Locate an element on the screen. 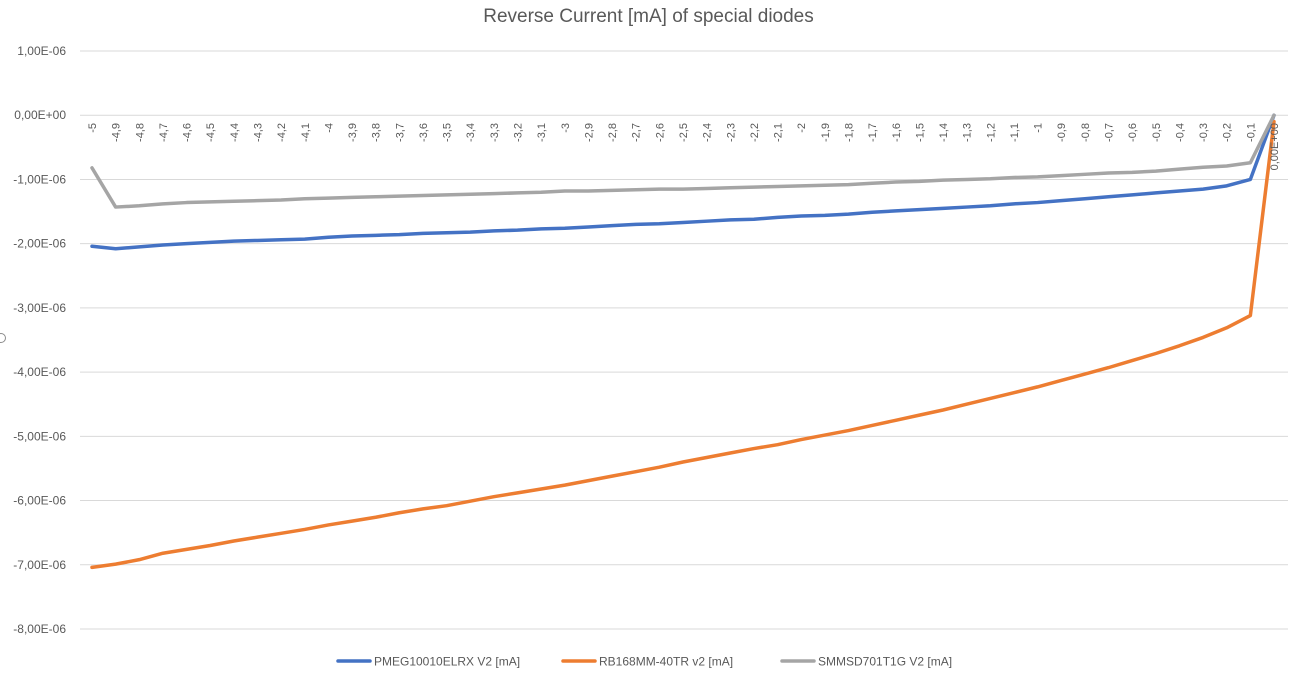  x-tick-label: -2,7 is located at coordinates (637, 132).